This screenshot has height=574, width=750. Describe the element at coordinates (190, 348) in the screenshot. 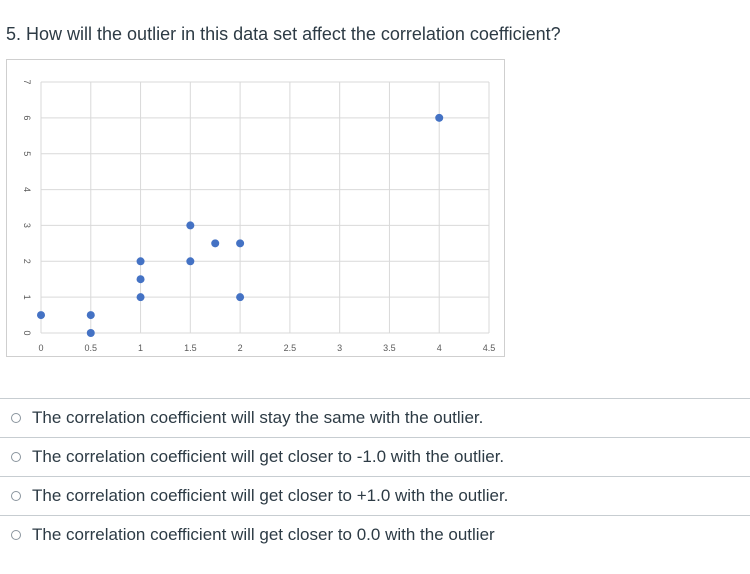

I see `x-tick-label: 1.5` at that location.